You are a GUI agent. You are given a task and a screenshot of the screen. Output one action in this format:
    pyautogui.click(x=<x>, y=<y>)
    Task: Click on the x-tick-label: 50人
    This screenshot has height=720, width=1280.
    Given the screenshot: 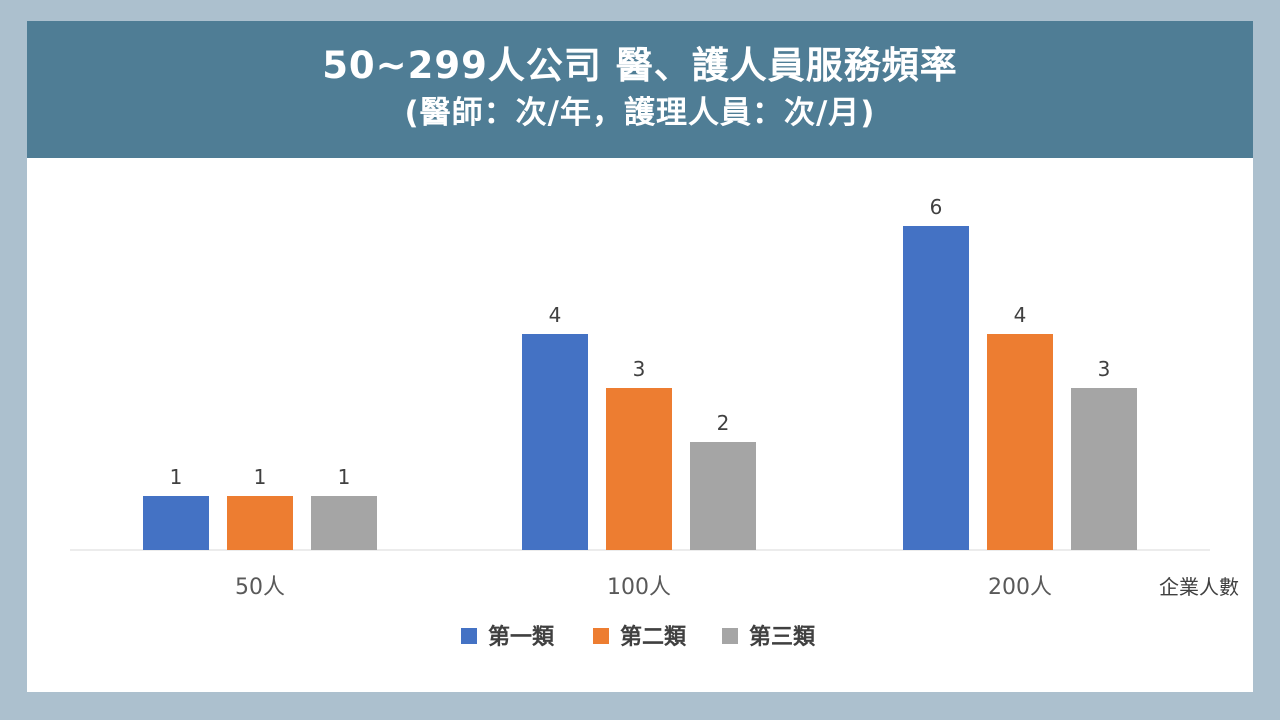 What is the action you would take?
    pyautogui.click(x=260, y=587)
    